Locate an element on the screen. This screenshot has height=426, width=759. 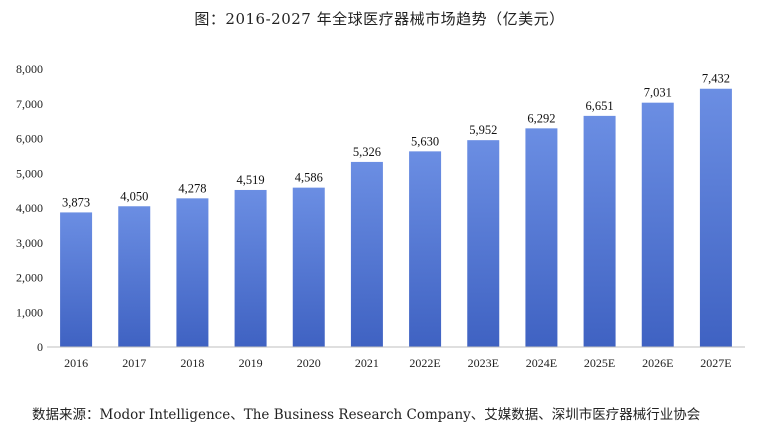
data-label: 4,519 is located at coordinates (251, 180).